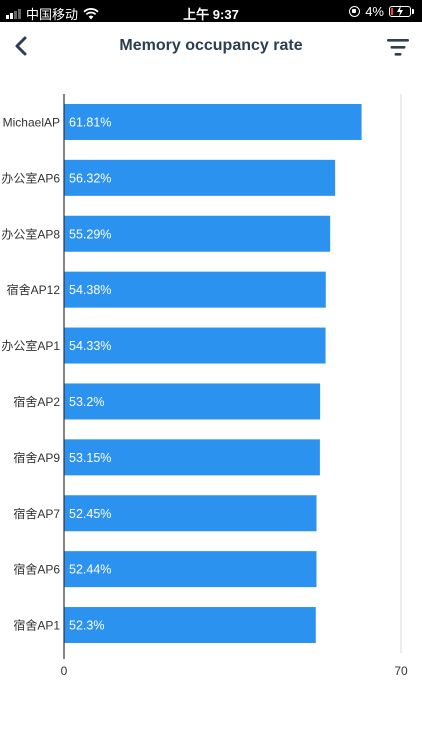  I want to click on bar-value-label: 54.33%, so click(90, 346).